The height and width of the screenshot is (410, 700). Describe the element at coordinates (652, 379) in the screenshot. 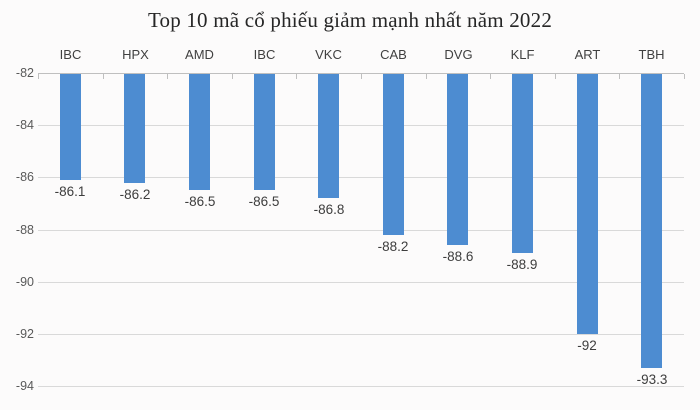

I see `data-label: -93.3` at that location.